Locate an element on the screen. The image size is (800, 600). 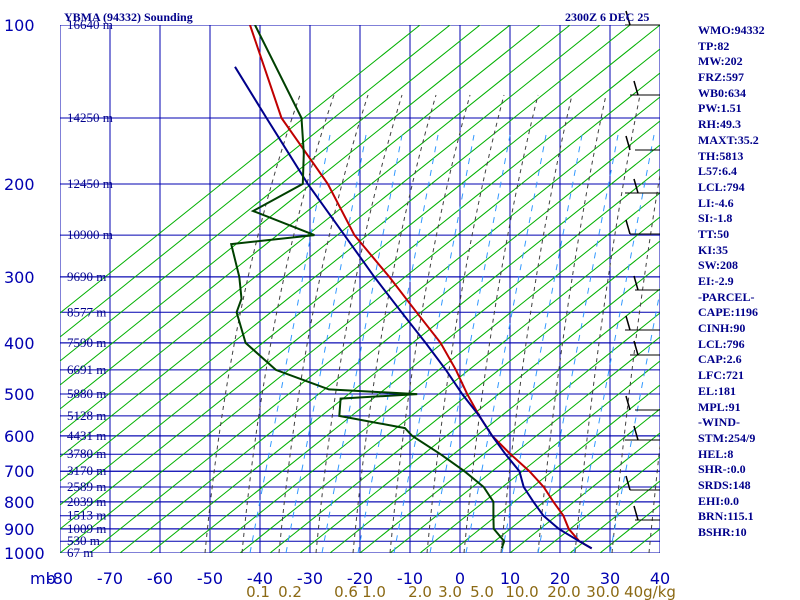
index-row: -WIND- is located at coordinates (719, 422).